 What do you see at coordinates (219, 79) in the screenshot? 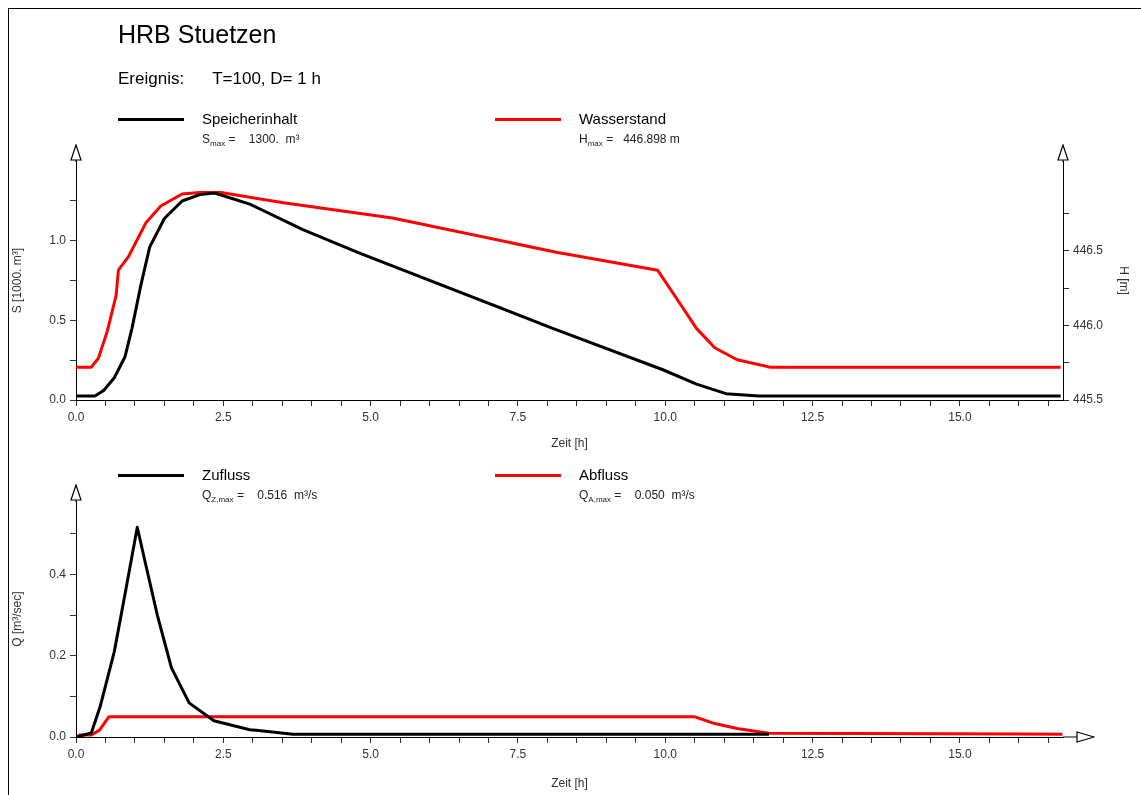
I see `chart-subtitle: Ereignis: T=100, D= 1 h` at bounding box center [219, 79].